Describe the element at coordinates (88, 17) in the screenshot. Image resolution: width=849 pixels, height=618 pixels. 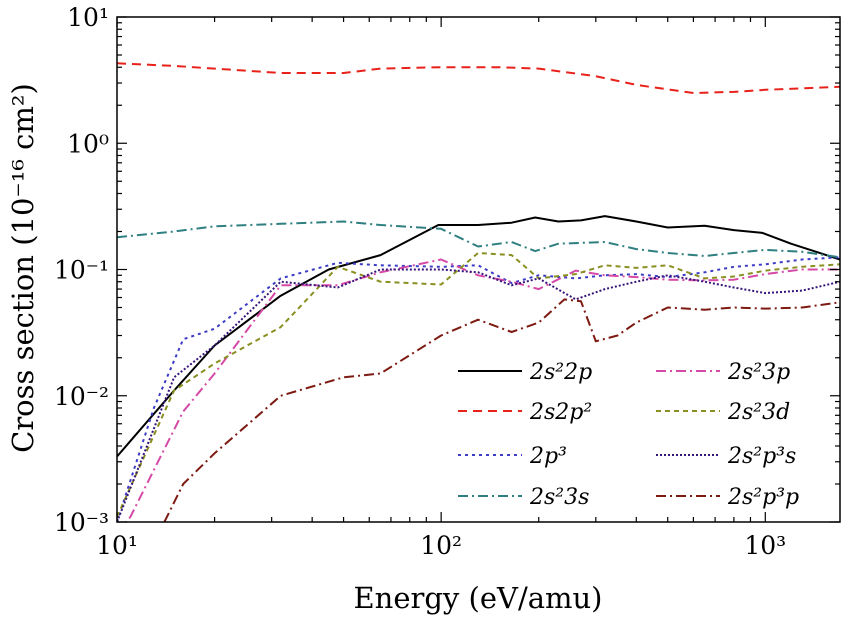
I see `y-tick-label: 10¹` at that location.